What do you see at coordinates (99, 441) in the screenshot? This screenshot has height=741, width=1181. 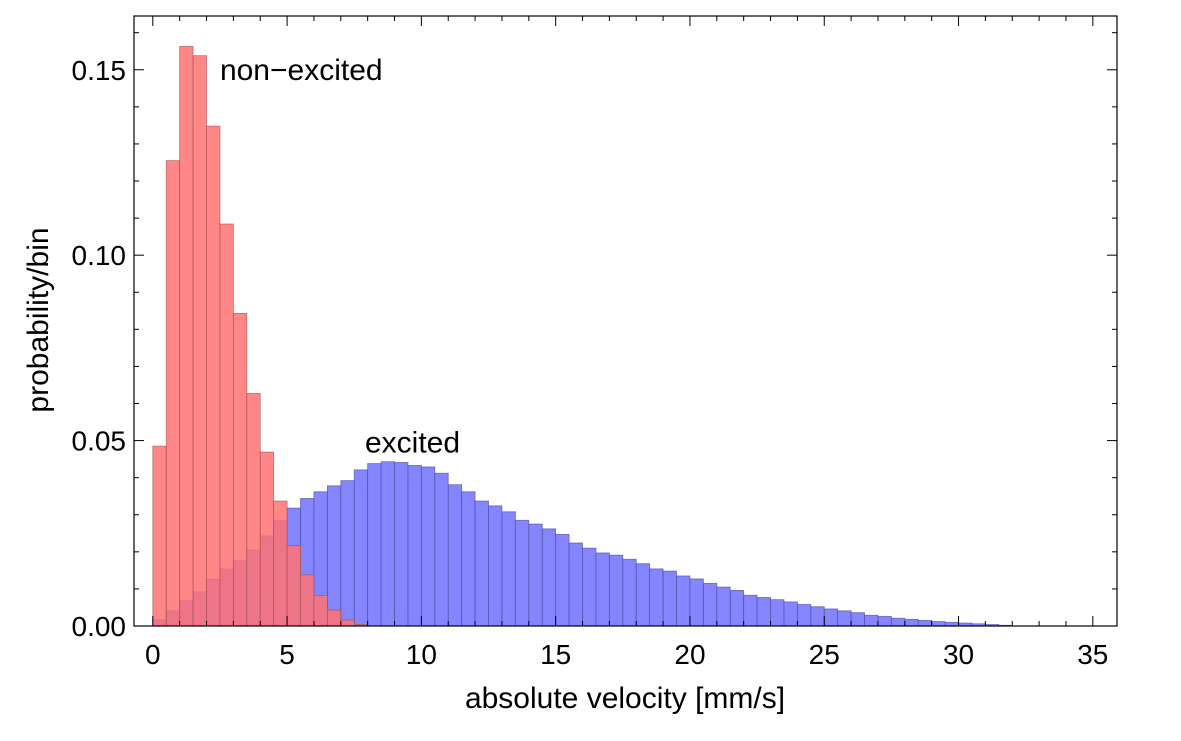 I see `y-tick-label: 0.05` at bounding box center [99, 441].